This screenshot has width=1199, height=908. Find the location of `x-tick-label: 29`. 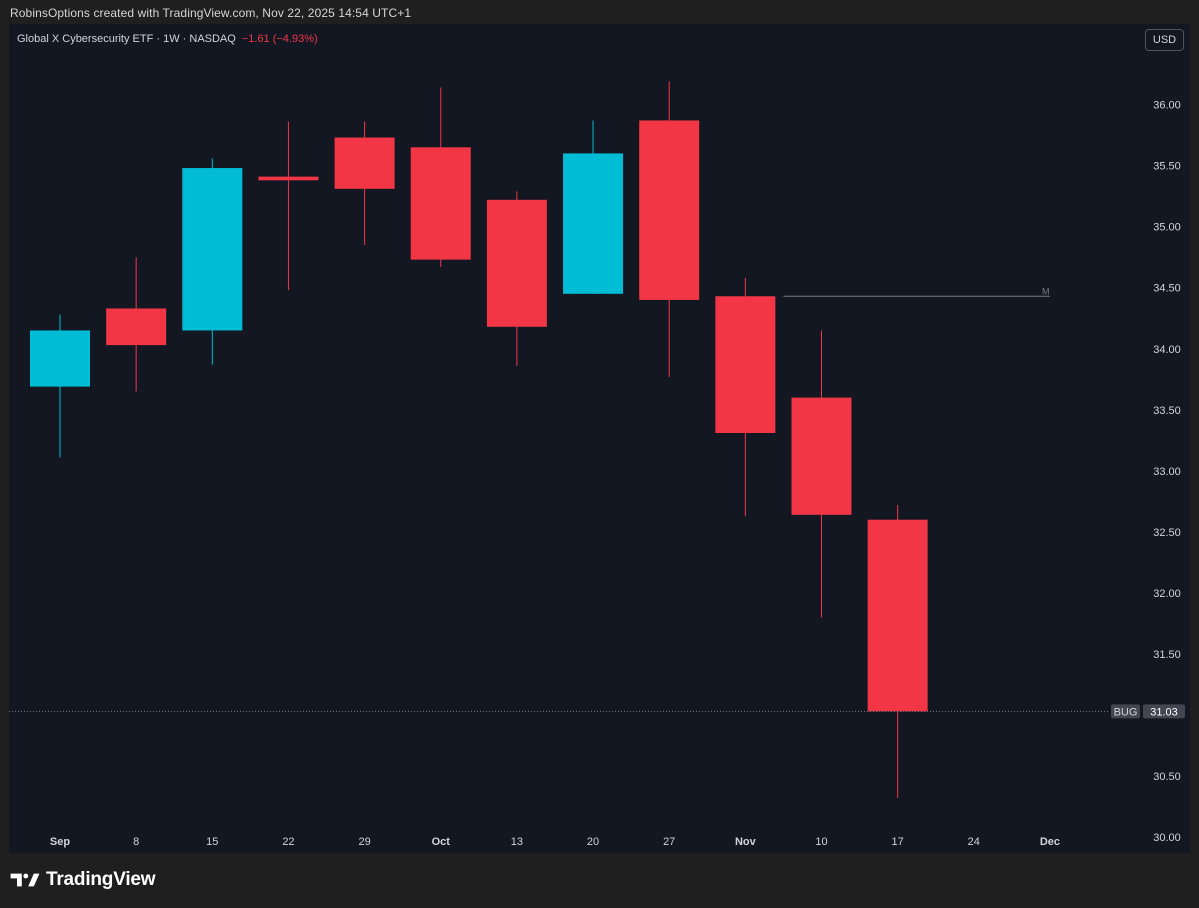

x-tick-label: 29 is located at coordinates (364, 842).